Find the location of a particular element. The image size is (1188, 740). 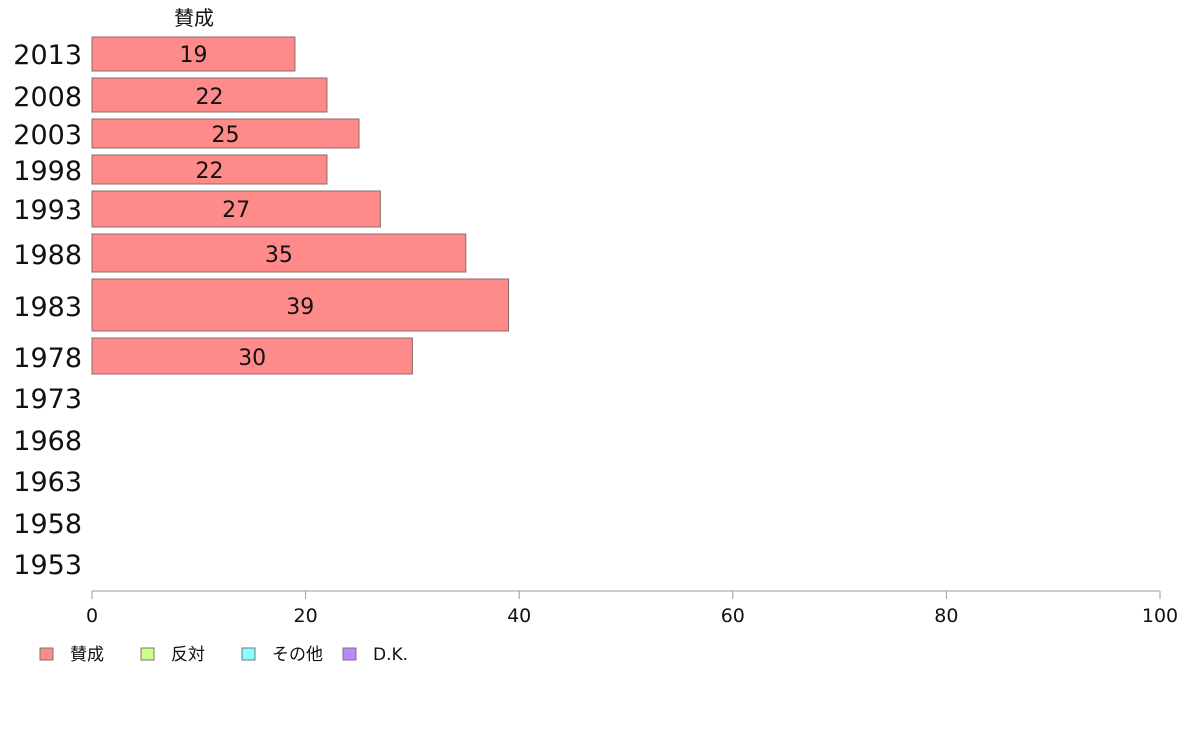

data-label: 19 is located at coordinates (193, 55).